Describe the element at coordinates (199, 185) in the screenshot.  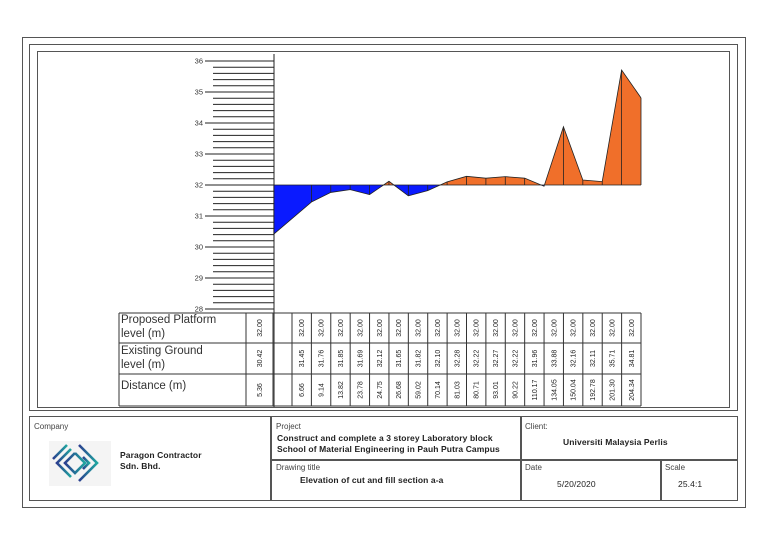
I see `axis-tick-label: 32` at that location.